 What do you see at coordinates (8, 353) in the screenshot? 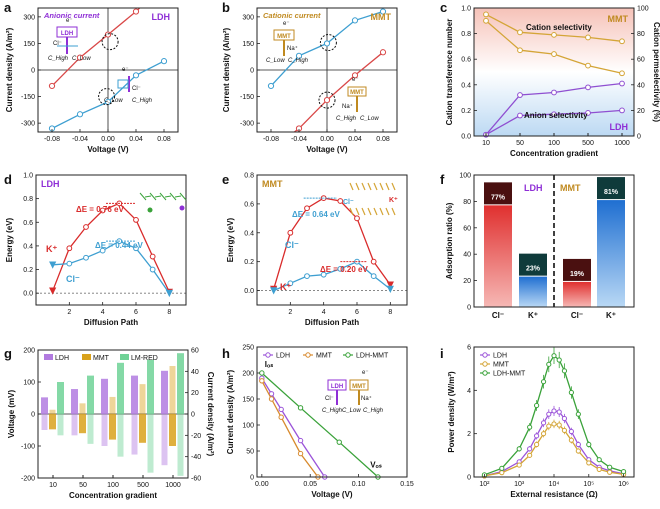
I see `panel-label-g: g` at bounding box center [8, 353].